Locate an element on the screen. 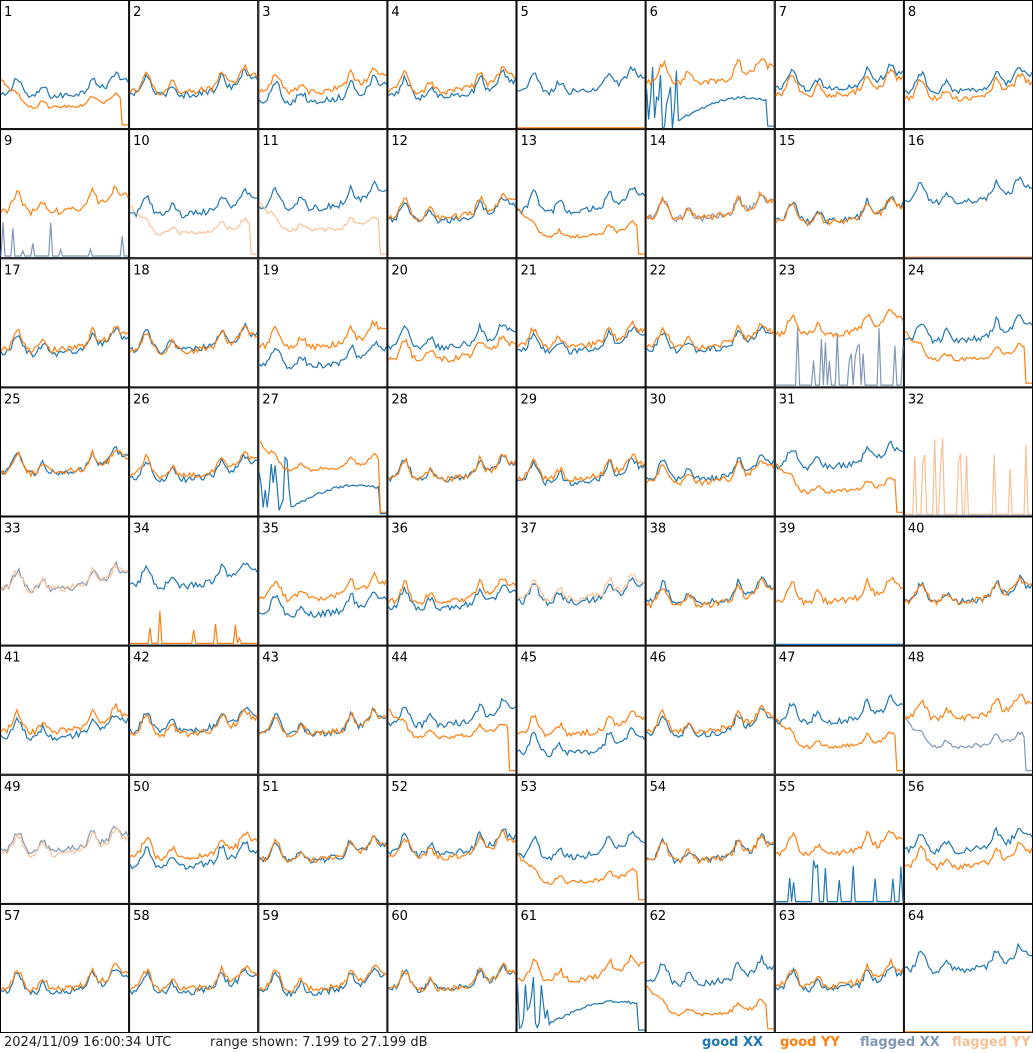 Image resolution: width=1033 pixels, height=1053 pixels. panel-33: 33 is located at coordinates (65, 581).